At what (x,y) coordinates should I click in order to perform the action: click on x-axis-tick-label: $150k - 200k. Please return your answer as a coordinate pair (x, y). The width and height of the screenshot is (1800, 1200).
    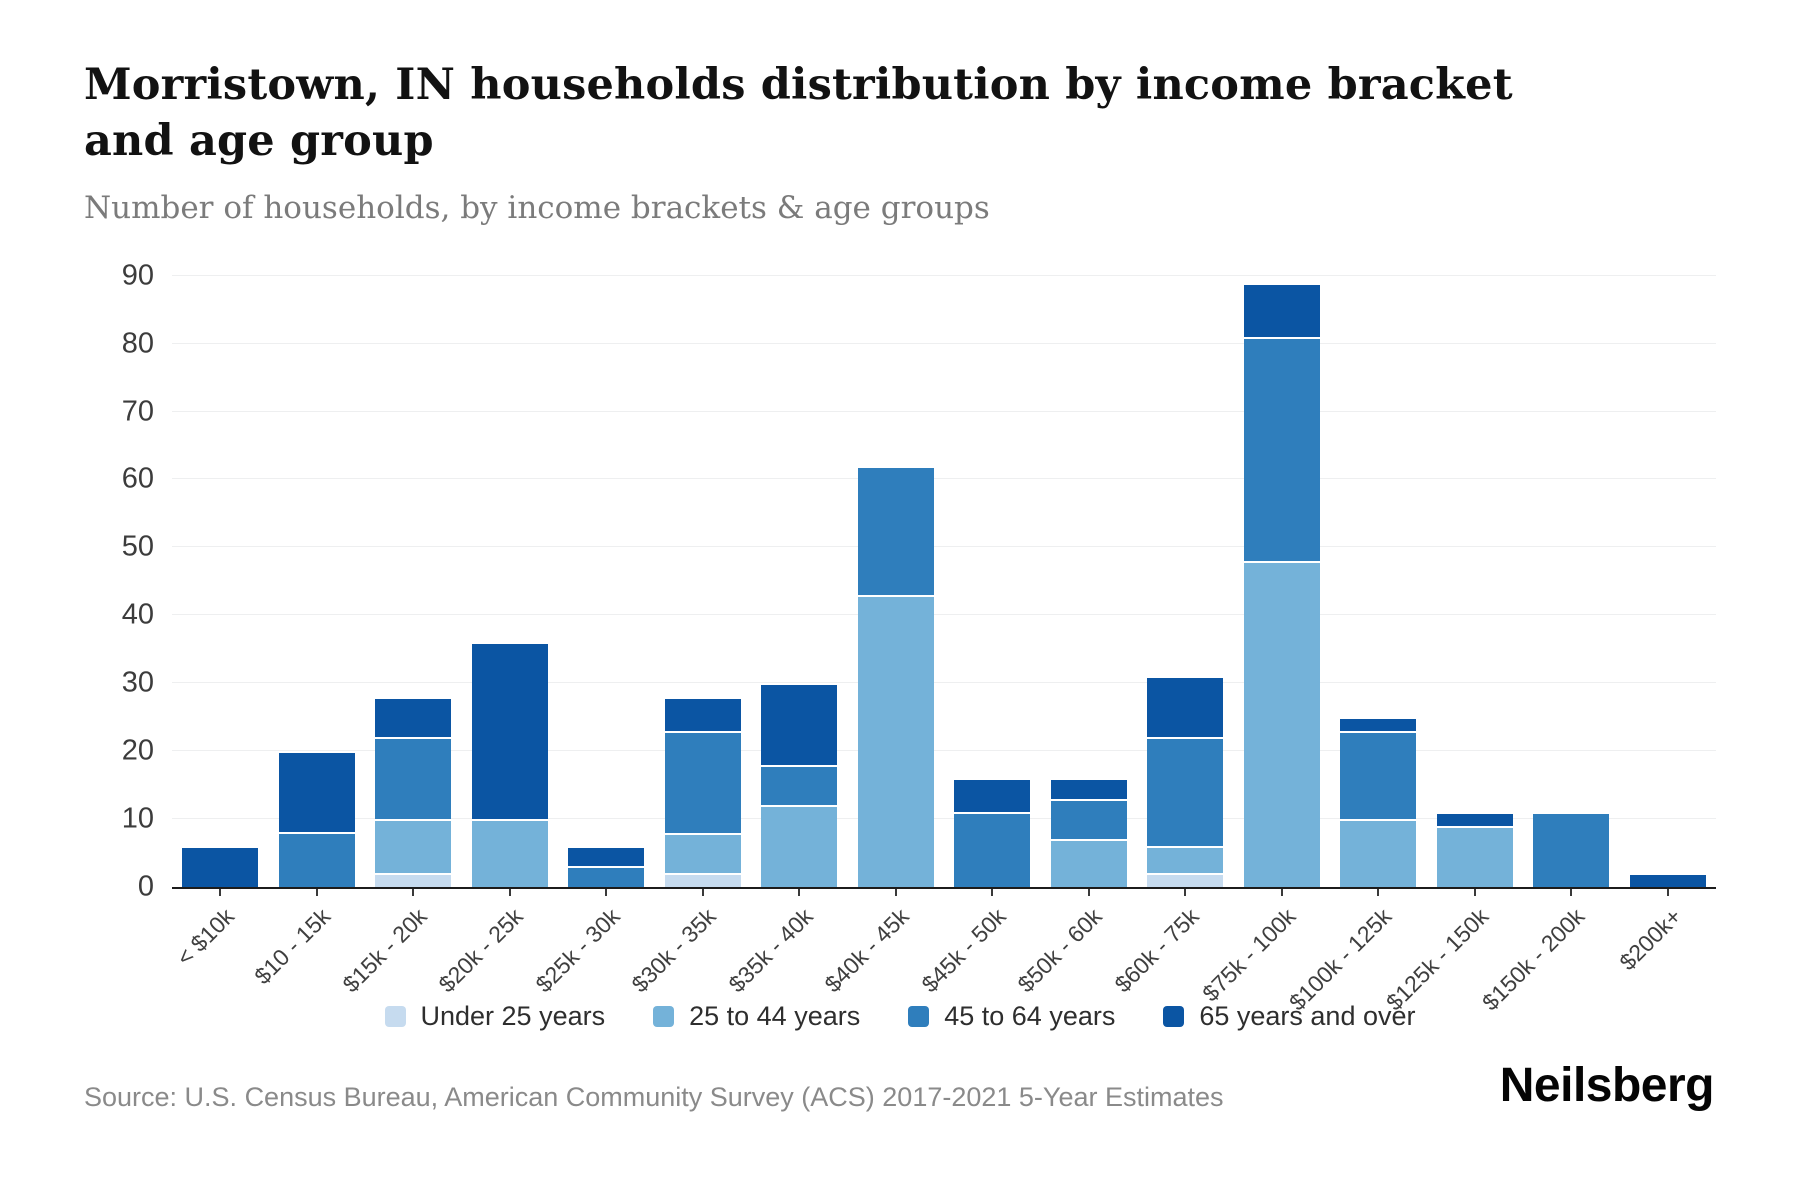
    Looking at the image, I should click on (1533, 959).